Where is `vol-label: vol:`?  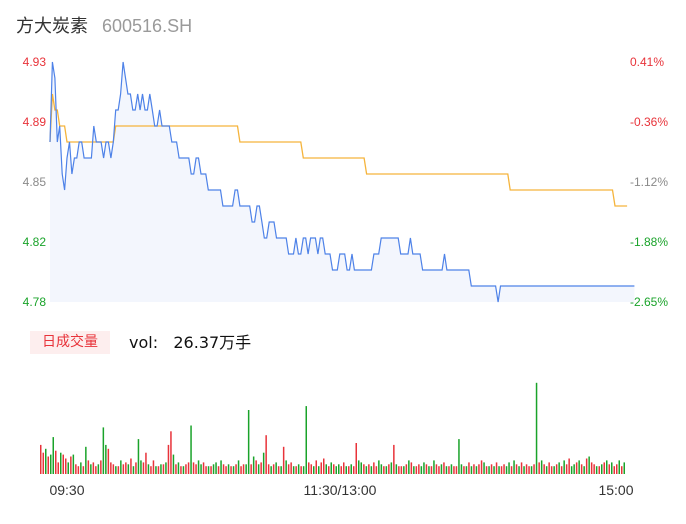
vol-label: vol: is located at coordinates (144, 342).